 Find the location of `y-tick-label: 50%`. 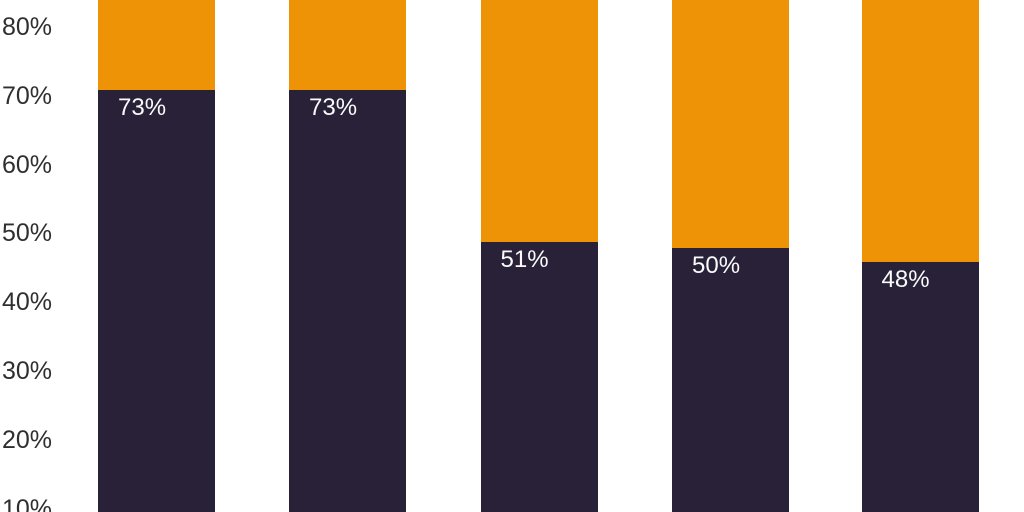

y-tick-label: 50% is located at coordinates (27, 233).